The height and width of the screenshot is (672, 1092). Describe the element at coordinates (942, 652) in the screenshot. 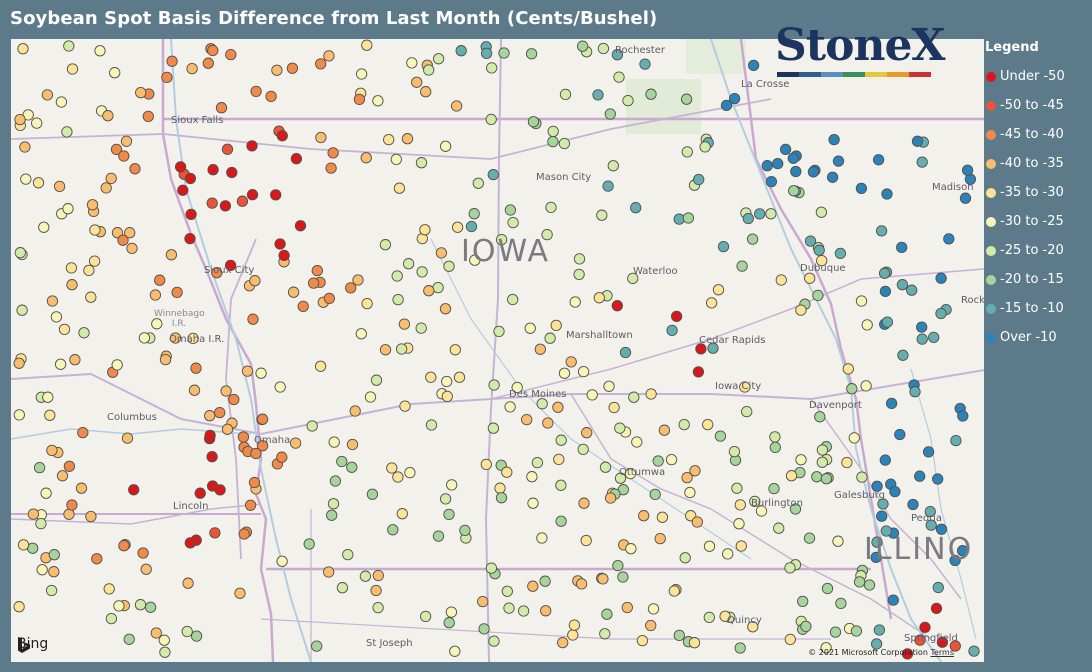

I see `terms-link: Terms` at that location.